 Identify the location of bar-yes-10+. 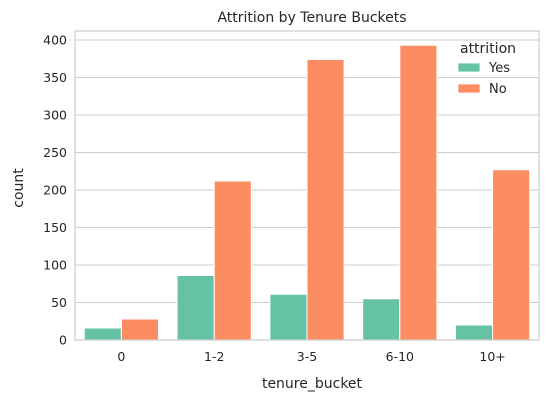
(474, 332).